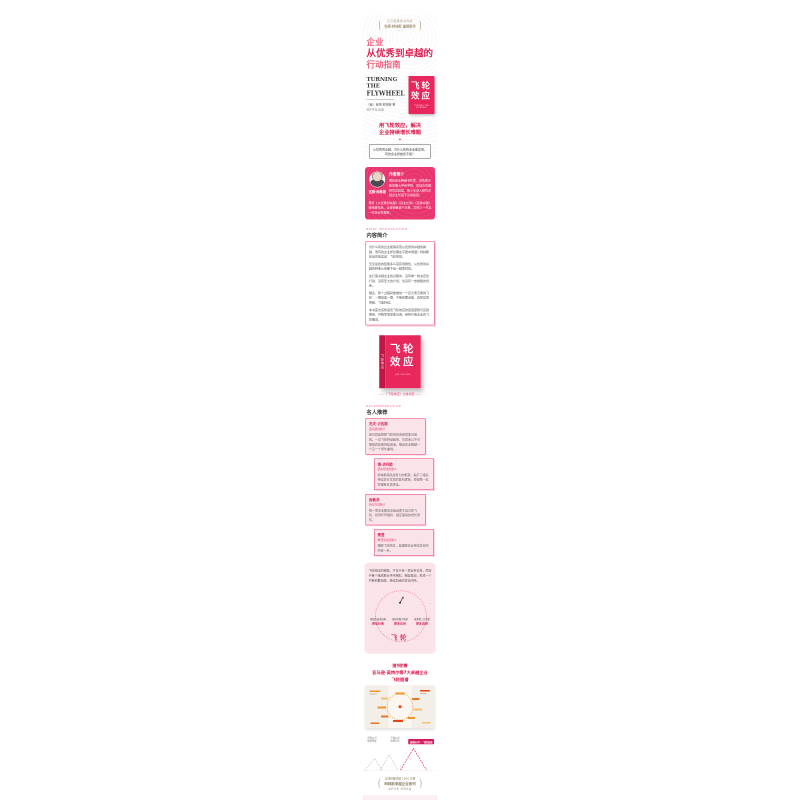 The height and width of the screenshot is (800, 800). Describe the element at coordinates (400, 621) in the screenshot. I see `flywheel-station: 更好的客户体验 更多访问` at that location.